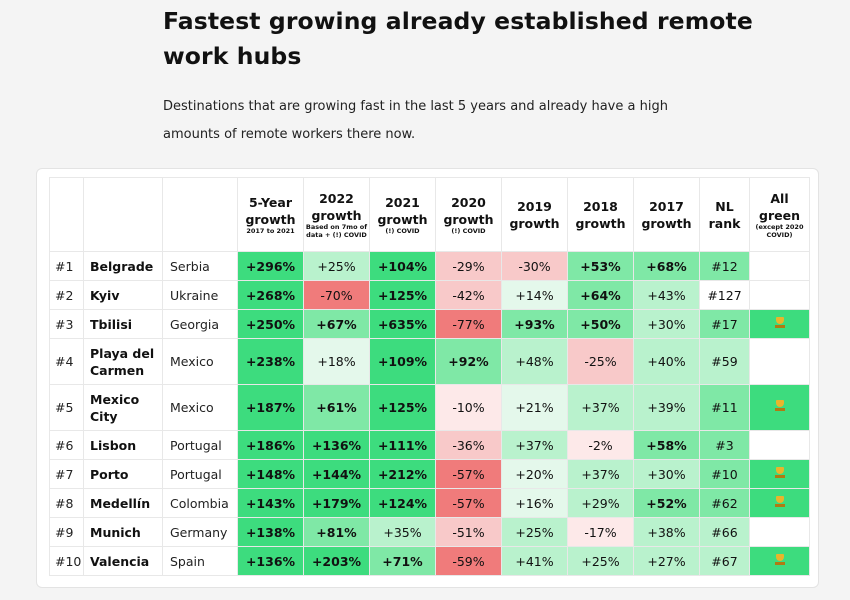 This screenshot has height=600, width=850. I want to click on growth-cell: +203%, so click(336, 561).